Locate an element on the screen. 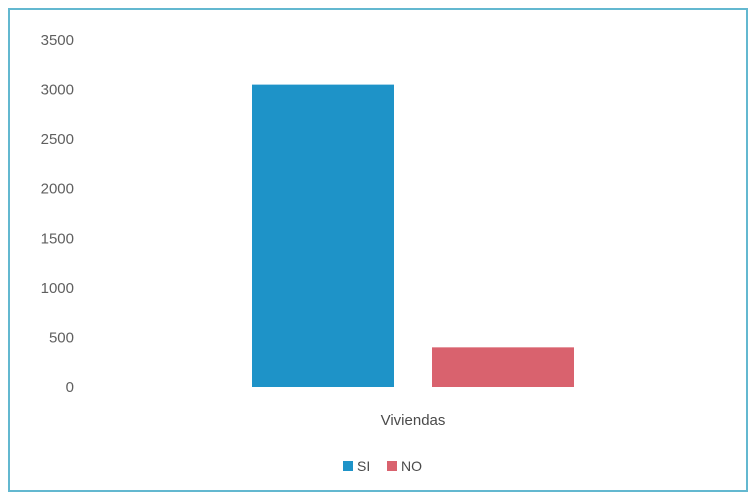 The image size is (755, 499). x-category-label: Viviendas is located at coordinates (413, 420).